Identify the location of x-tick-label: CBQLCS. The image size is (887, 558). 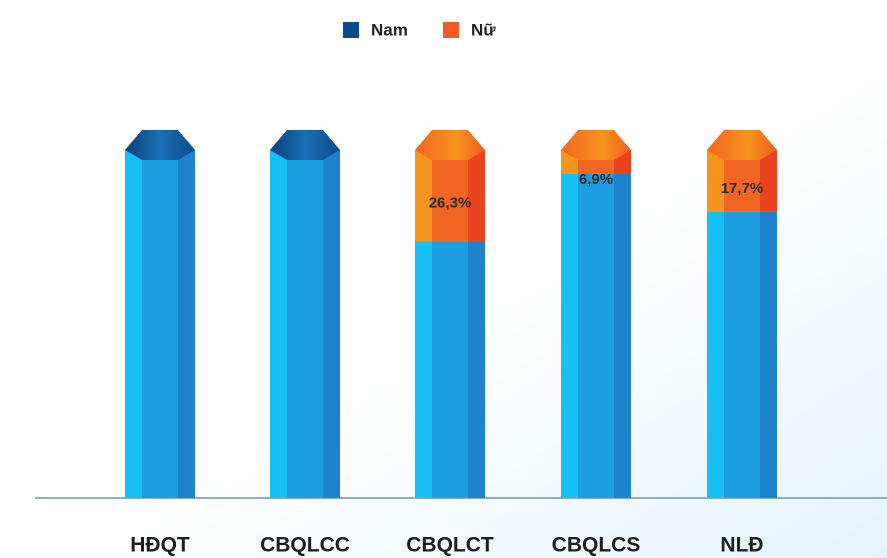
(596, 545).